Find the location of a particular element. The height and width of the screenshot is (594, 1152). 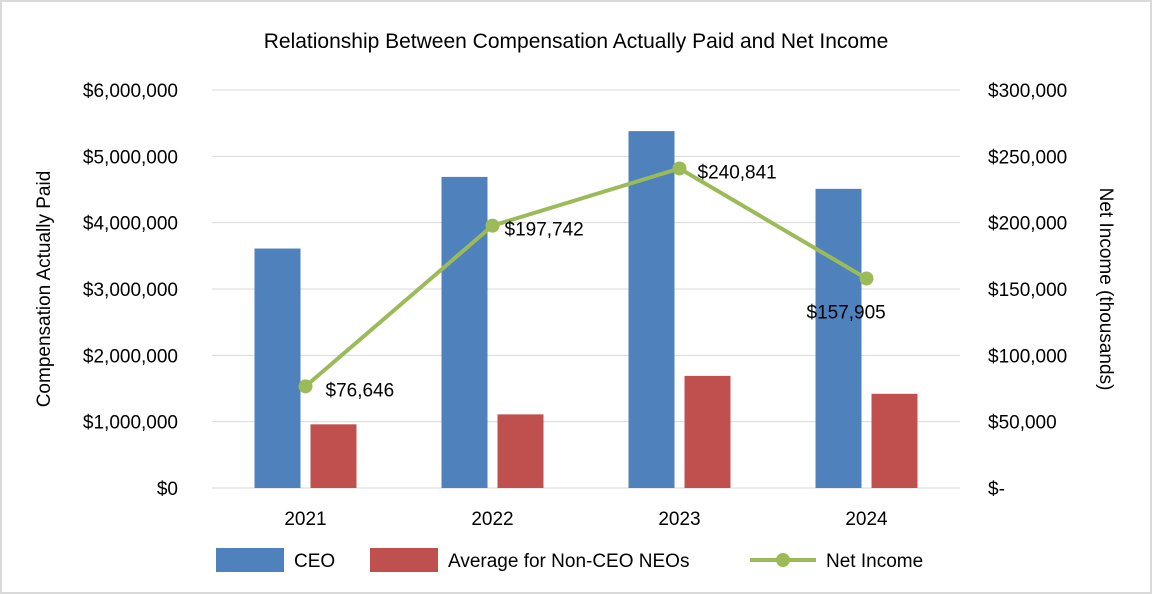

bar-average-for-non-ceo-neos-2023 is located at coordinates (707, 431).